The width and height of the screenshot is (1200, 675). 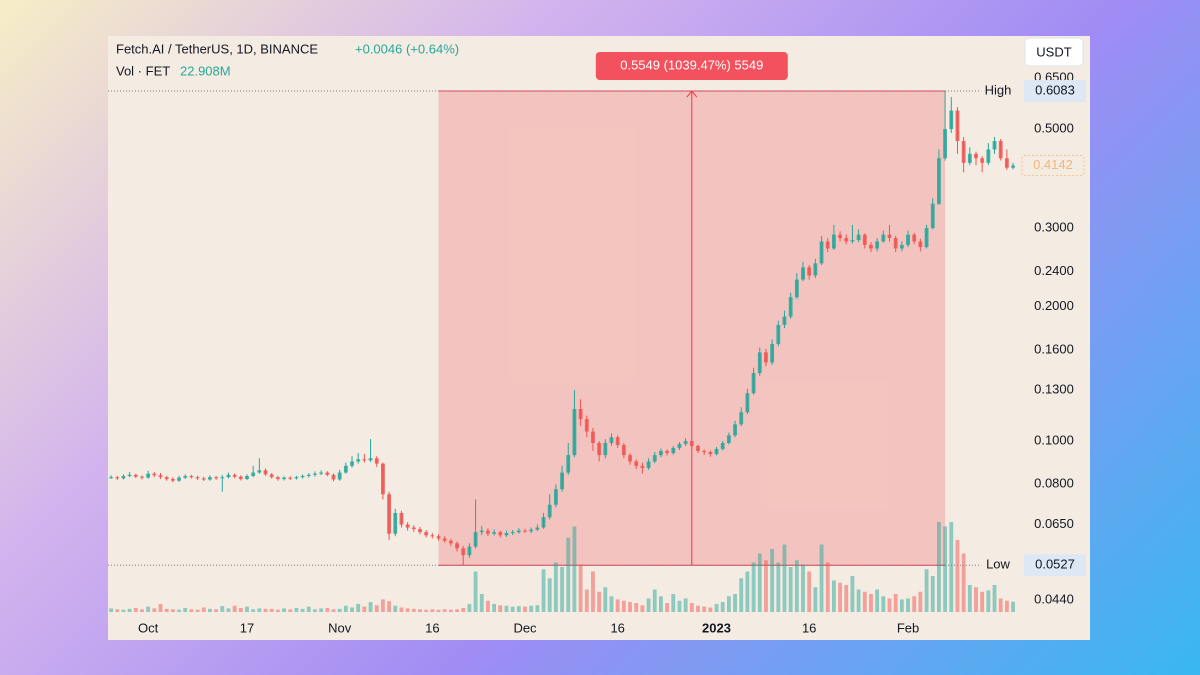 What do you see at coordinates (1055, 89) in the screenshot?
I see `extreme-value: 0.6083` at bounding box center [1055, 89].